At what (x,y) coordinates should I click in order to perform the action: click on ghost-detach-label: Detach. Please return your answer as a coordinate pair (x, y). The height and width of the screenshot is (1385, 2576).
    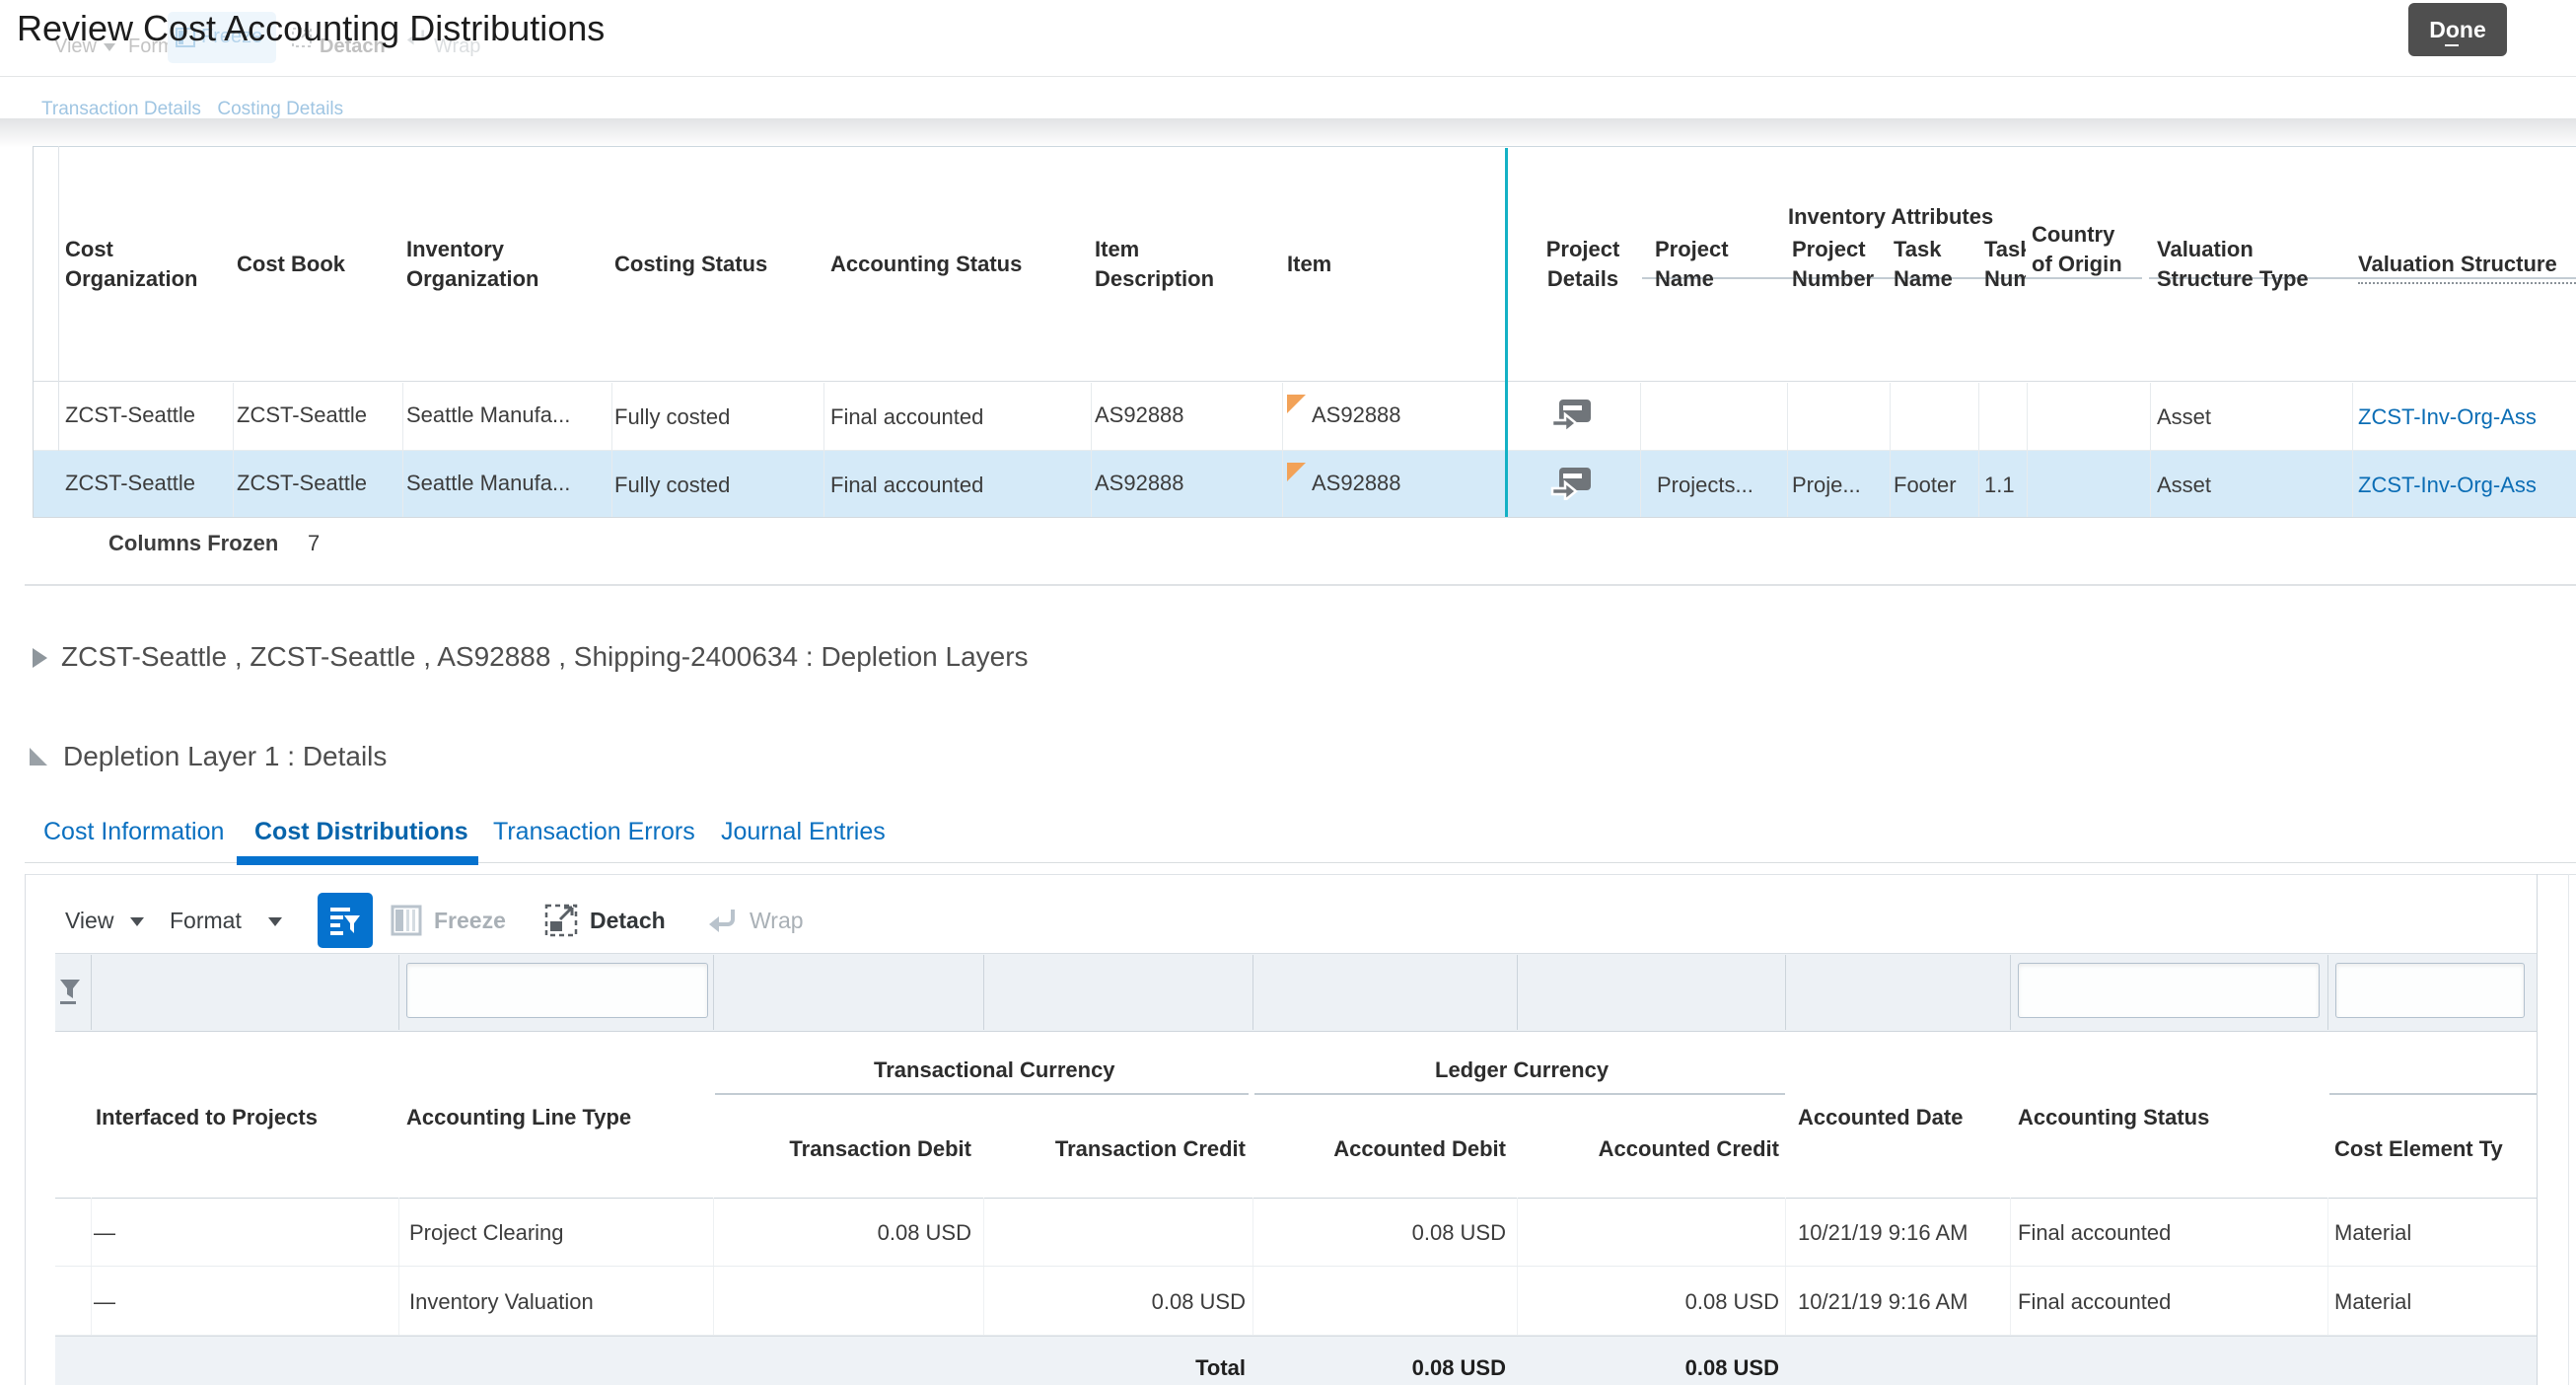
    Looking at the image, I should click on (353, 46).